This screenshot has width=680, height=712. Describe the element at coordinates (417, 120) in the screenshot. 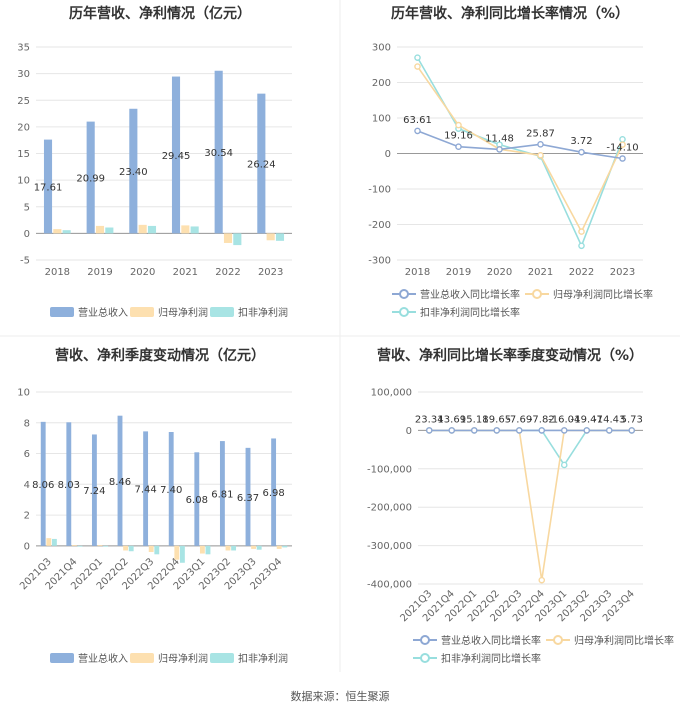

I see `line-data-label: 63.61` at that location.